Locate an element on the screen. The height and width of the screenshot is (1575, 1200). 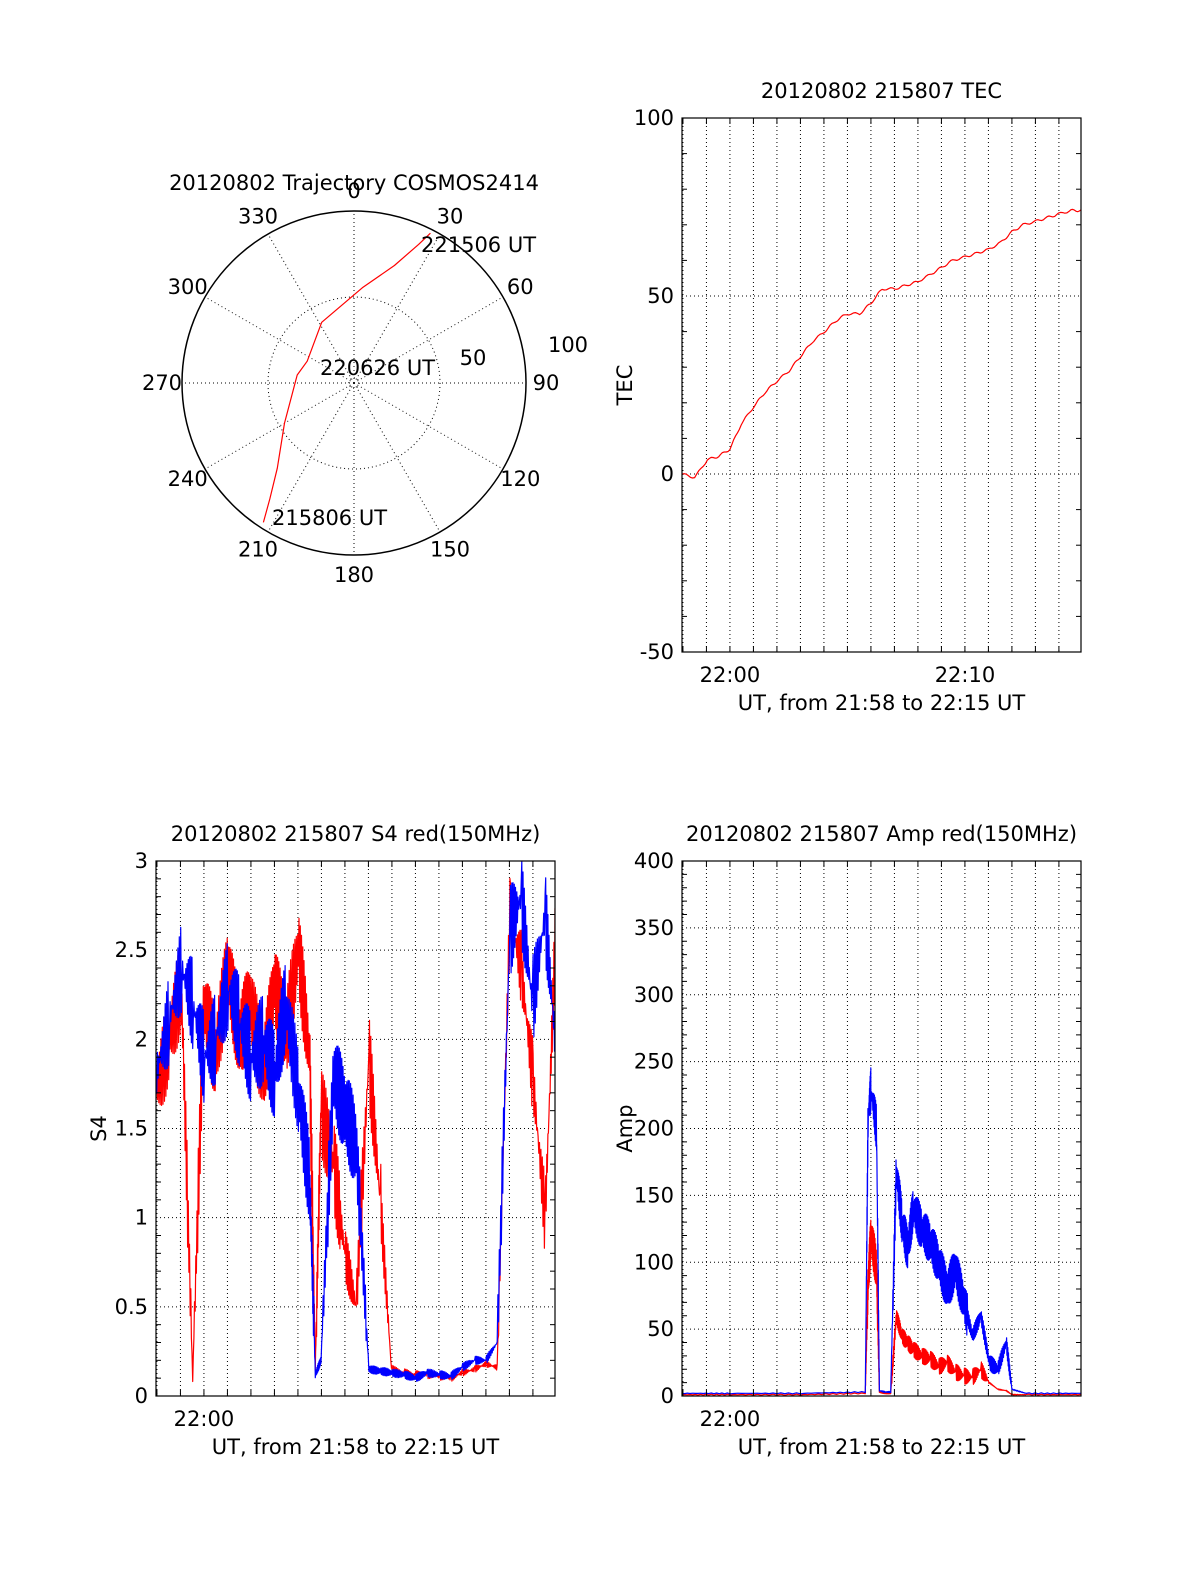
azimuth-label: 150 is located at coordinates (450, 549).